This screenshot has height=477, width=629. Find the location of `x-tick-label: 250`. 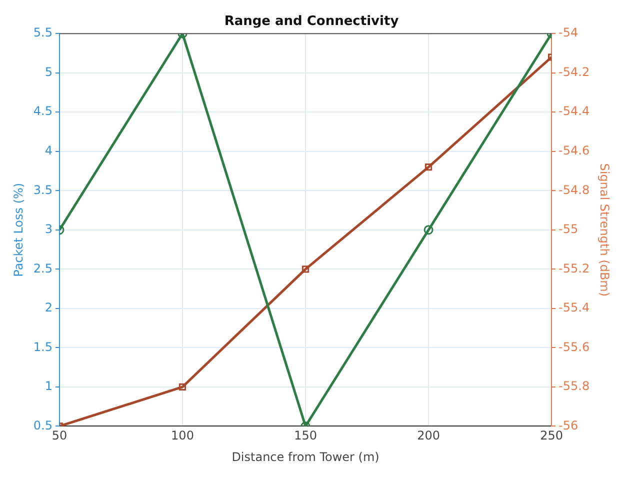

x-tick-label: 250 is located at coordinates (552, 435).